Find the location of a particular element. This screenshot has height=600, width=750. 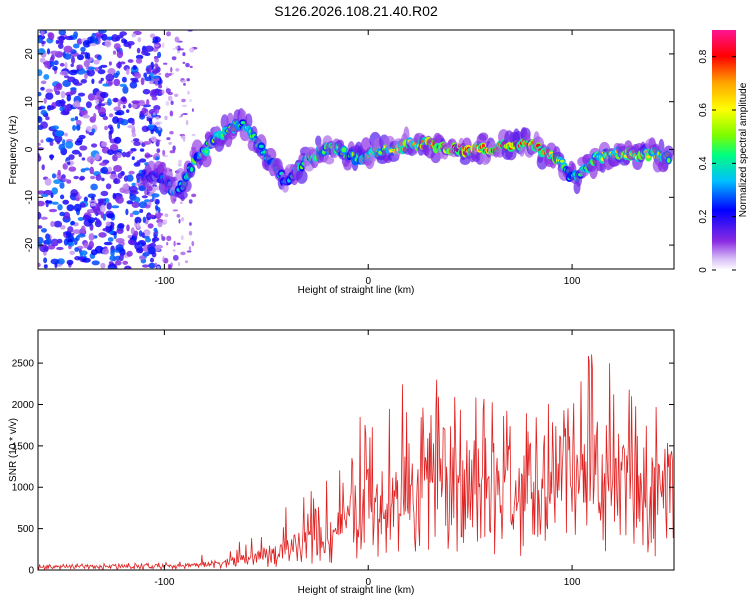

snr-x-tick-label: 100 is located at coordinates (572, 582).